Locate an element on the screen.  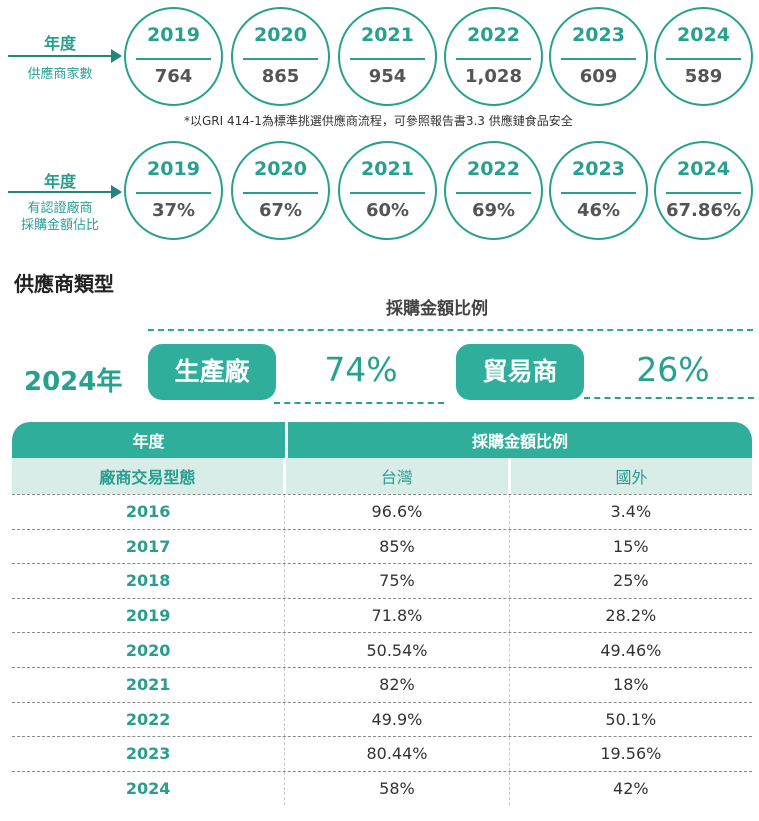
circle-value: 69% is located at coordinates (493, 210).